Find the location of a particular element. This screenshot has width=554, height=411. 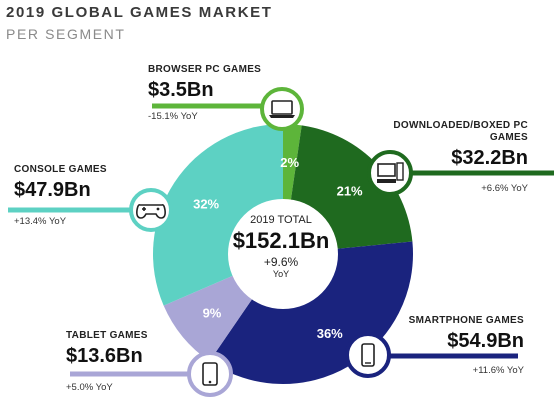

tablet-icon is located at coordinates (210, 374).